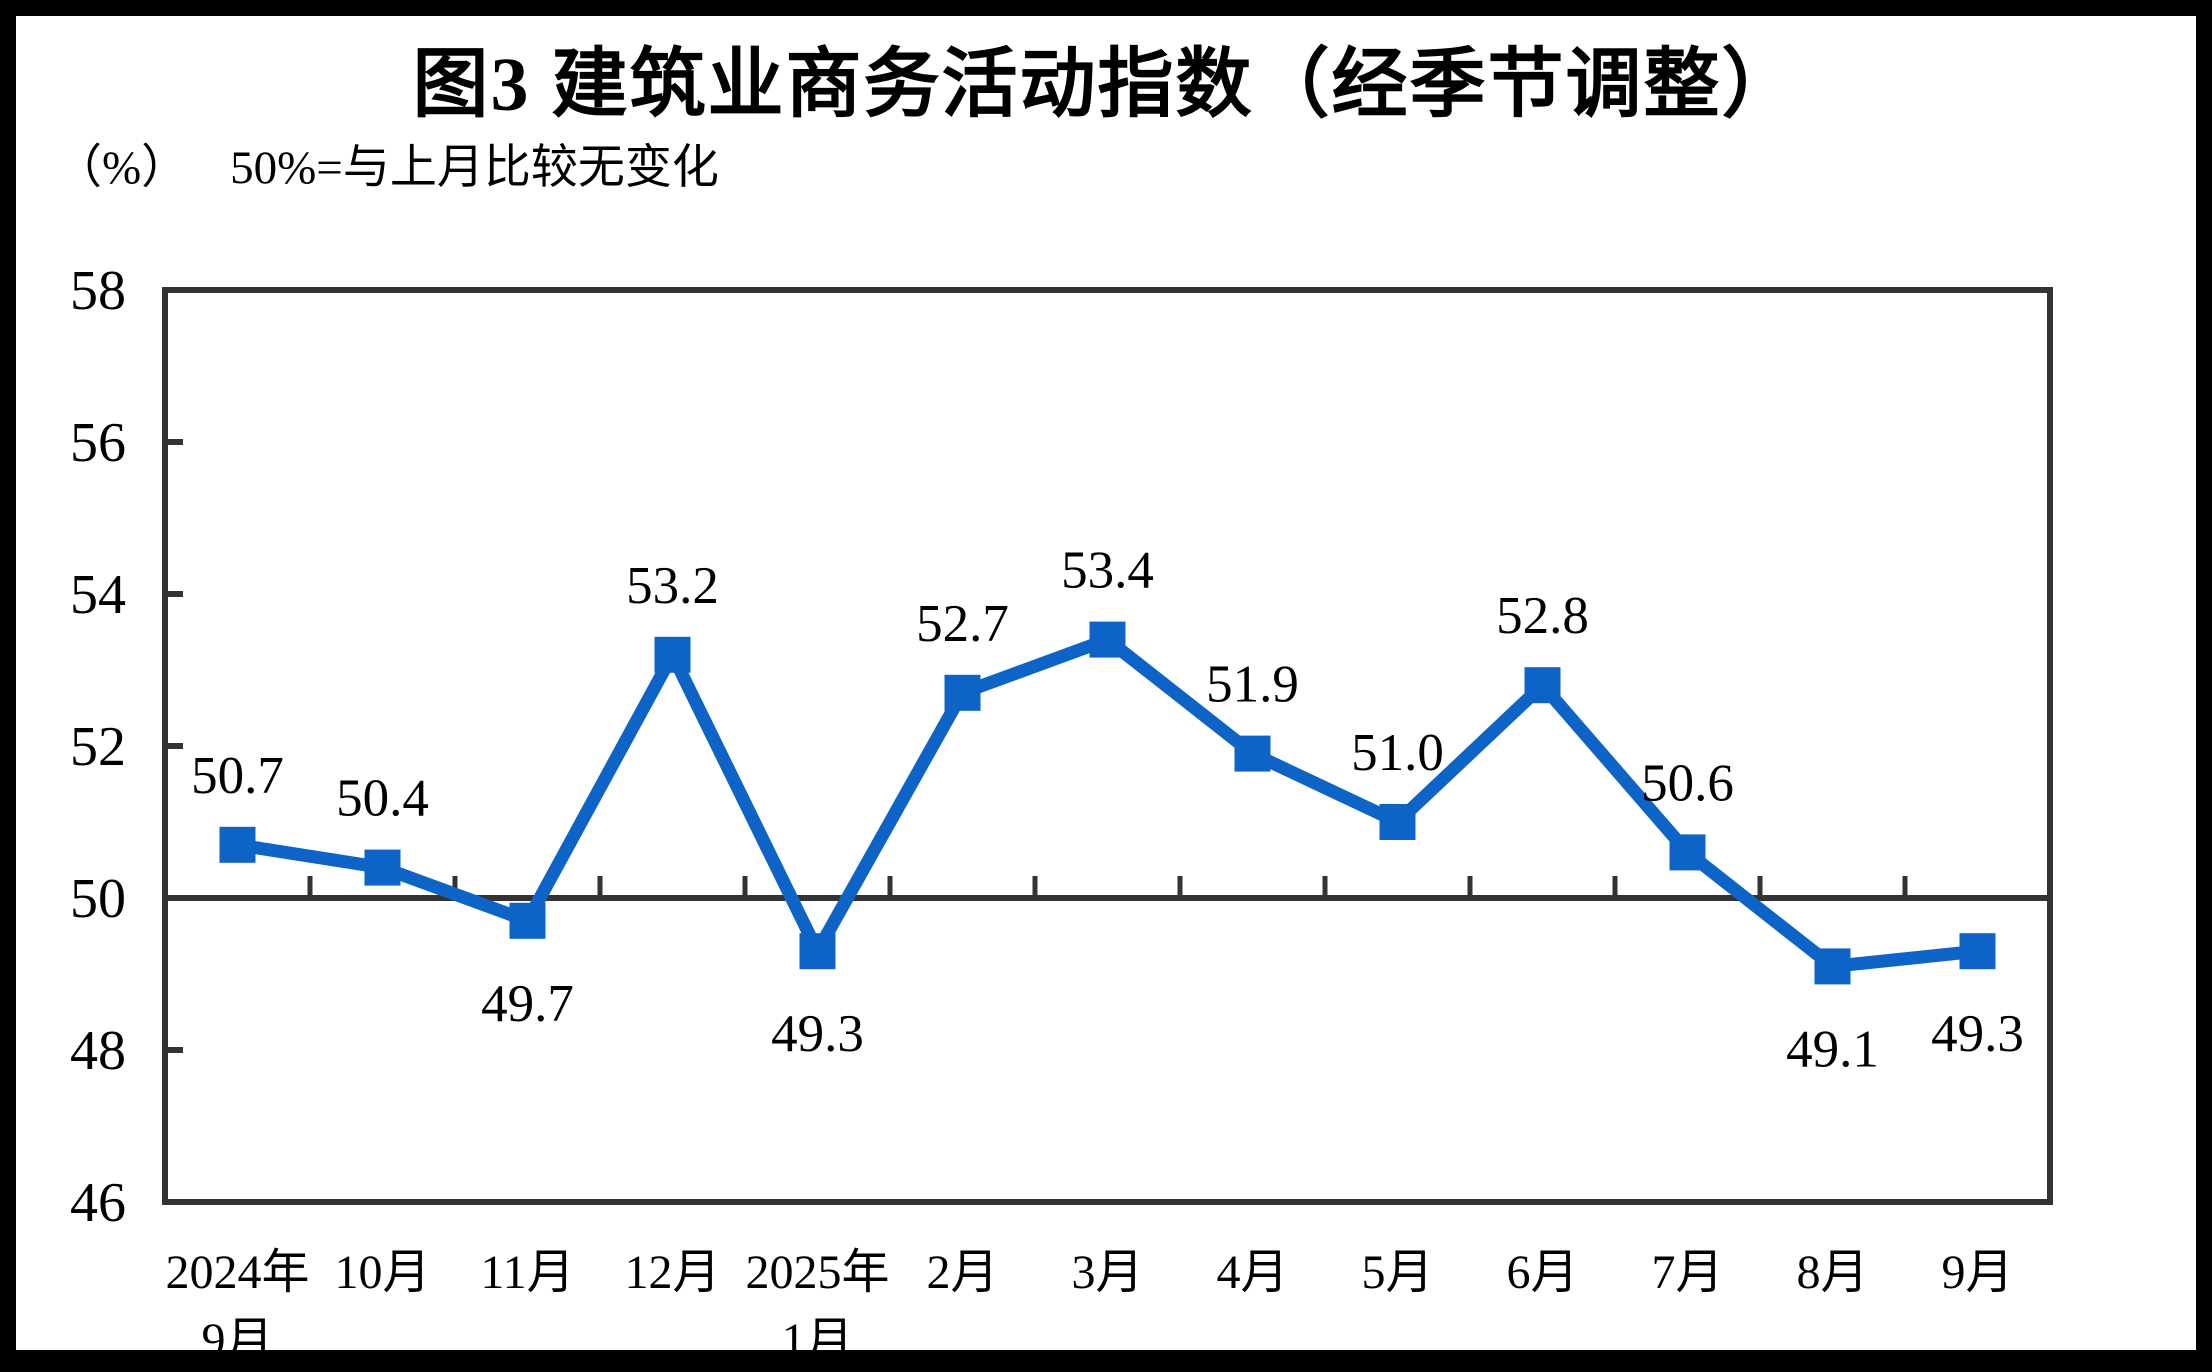 The height and width of the screenshot is (1372, 2212). What do you see at coordinates (98, 1203) in the screenshot?
I see `y-tick-label: 46` at bounding box center [98, 1203].